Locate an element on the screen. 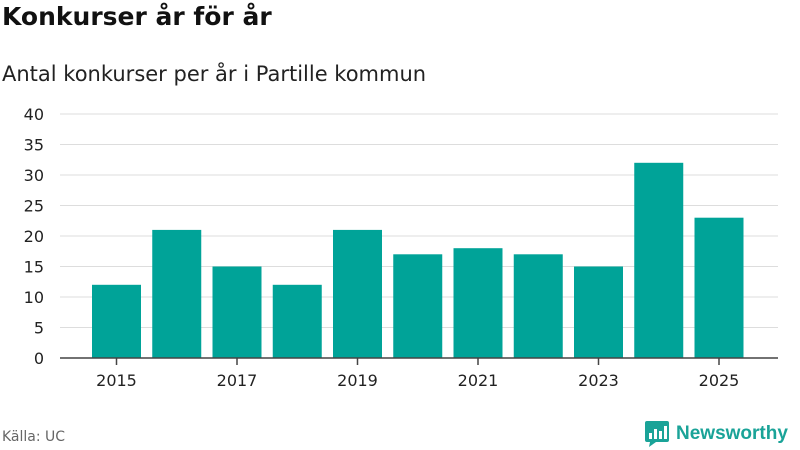 The height and width of the screenshot is (450, 800). bar-2019 is located at coordinates (357, 293).